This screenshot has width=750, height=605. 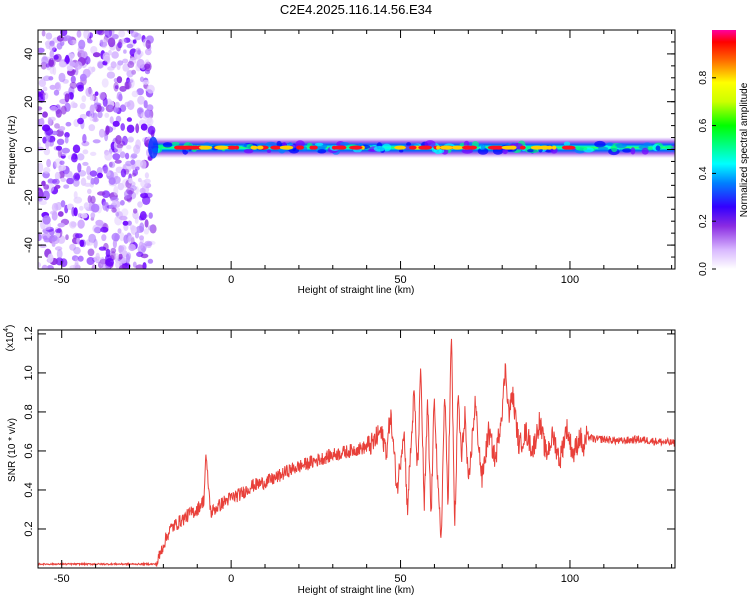 I want to click on snr-scale-note: (x104), so click(x=9, y=338).